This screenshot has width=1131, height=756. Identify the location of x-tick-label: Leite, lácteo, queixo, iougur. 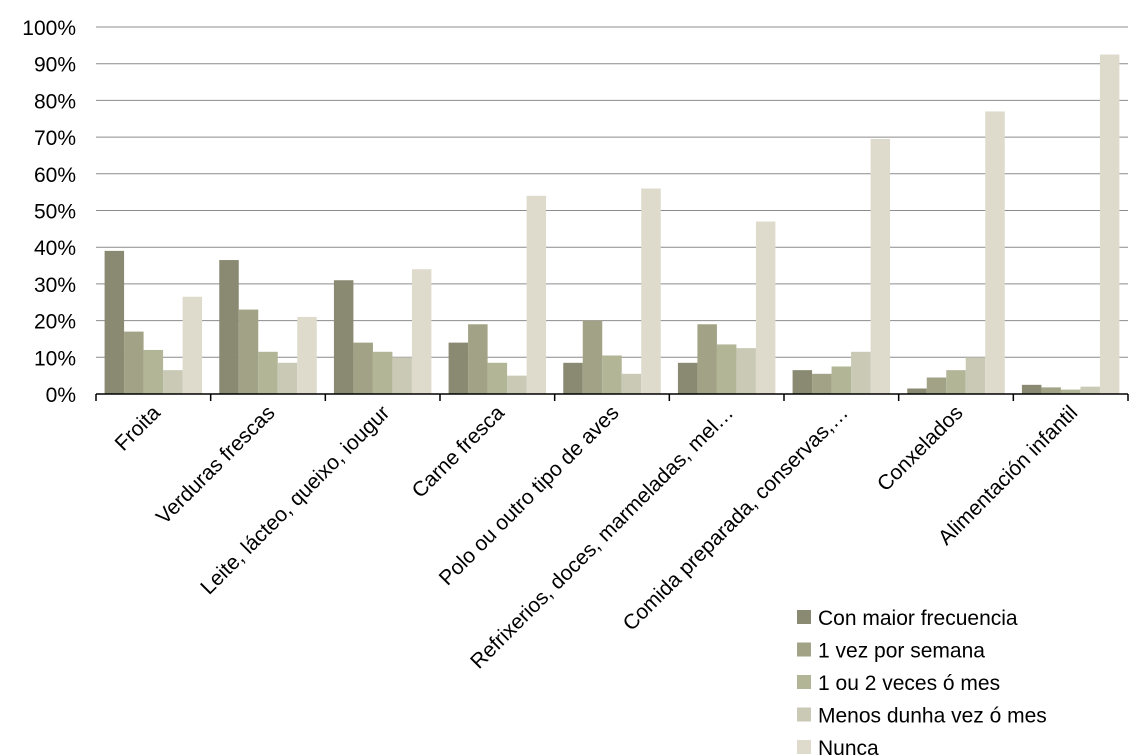
(295, 500).